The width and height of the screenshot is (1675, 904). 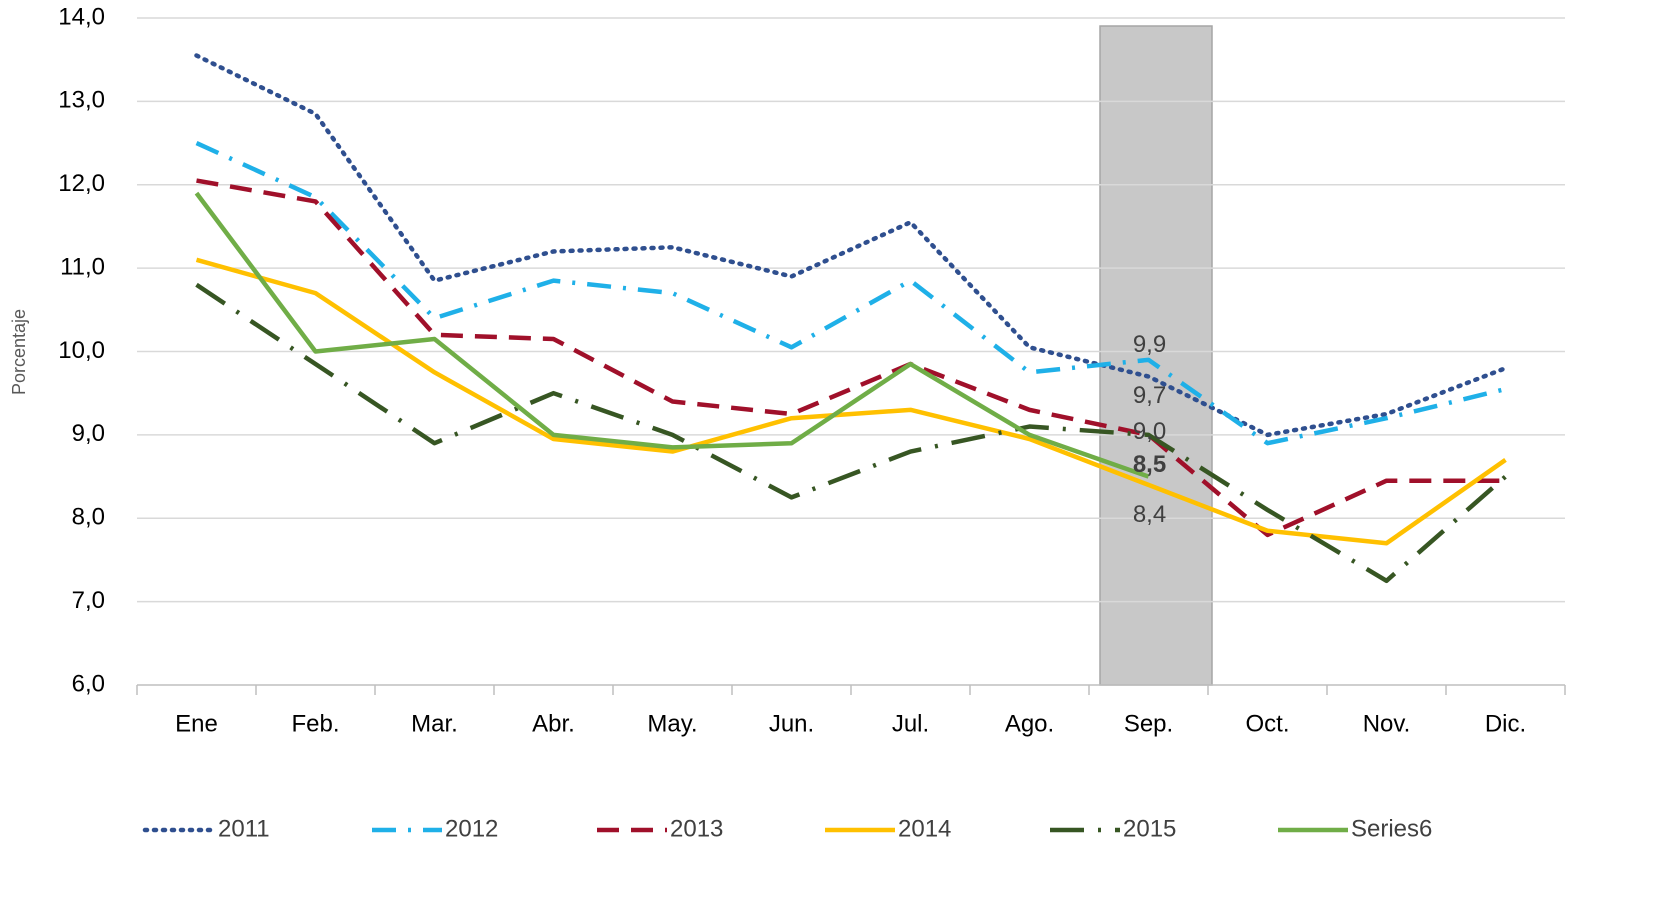 What do you see at coordinates (553, 723) in the screenshot?
I see `x-tick-label: Abr.` at bounding box center [553, 723].